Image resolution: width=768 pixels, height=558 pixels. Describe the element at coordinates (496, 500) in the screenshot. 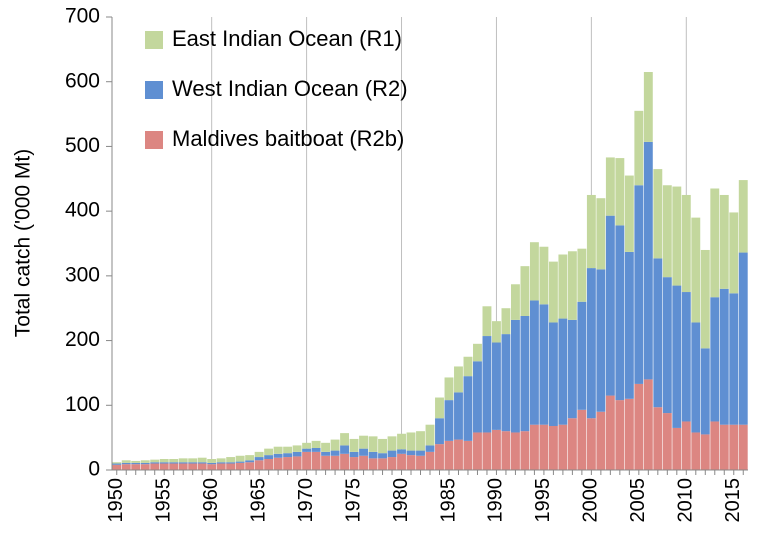

I see `x-tick-label: 1990` at that location.